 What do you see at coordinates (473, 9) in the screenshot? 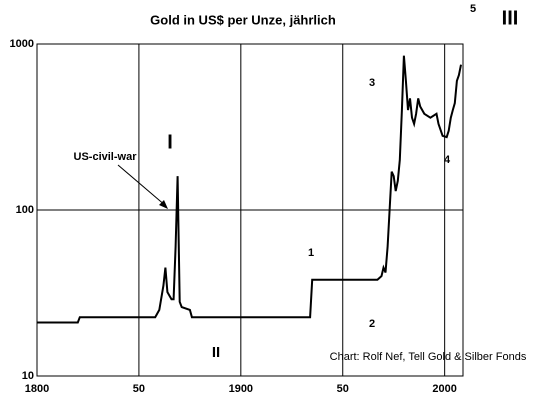
I see `annotation: 5` at bounding box center [473, 9].